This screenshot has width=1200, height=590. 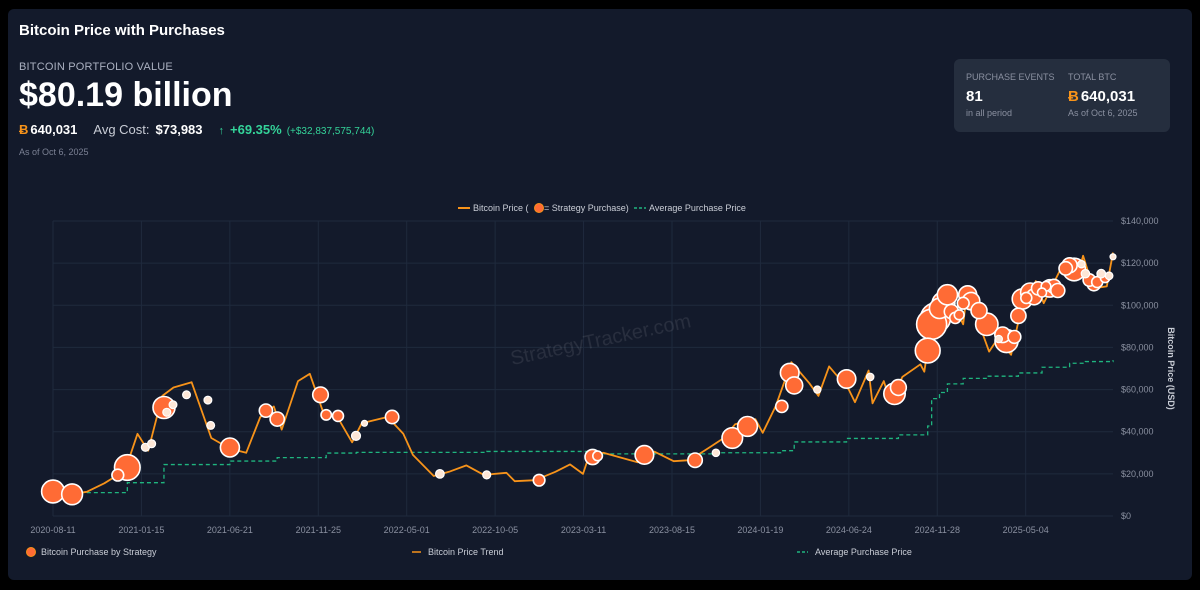 I want to click on legend-bottom-purchase-icon, so click(x=31, y=552).